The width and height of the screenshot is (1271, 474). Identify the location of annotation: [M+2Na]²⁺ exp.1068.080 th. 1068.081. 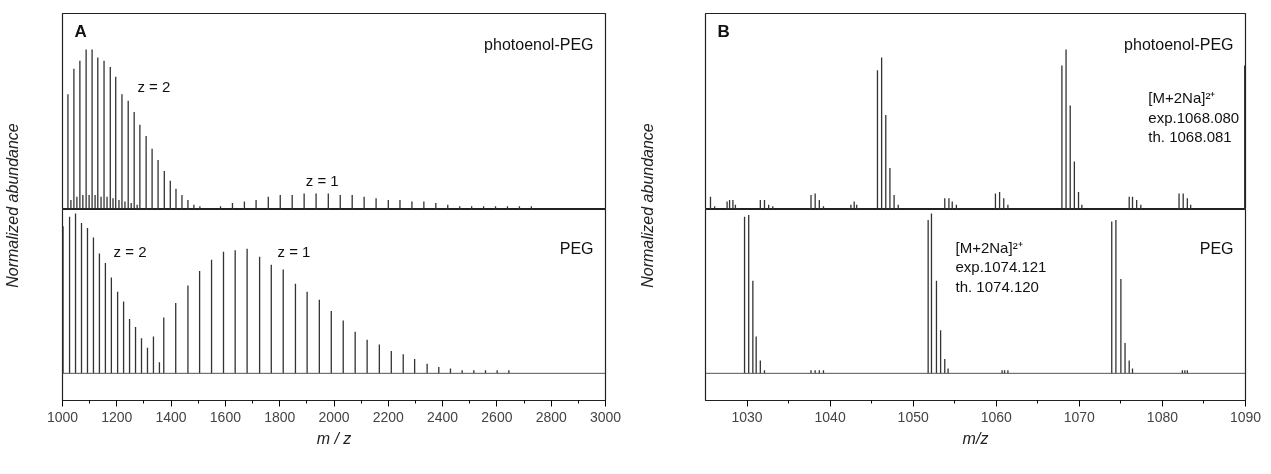
(1194, 117).